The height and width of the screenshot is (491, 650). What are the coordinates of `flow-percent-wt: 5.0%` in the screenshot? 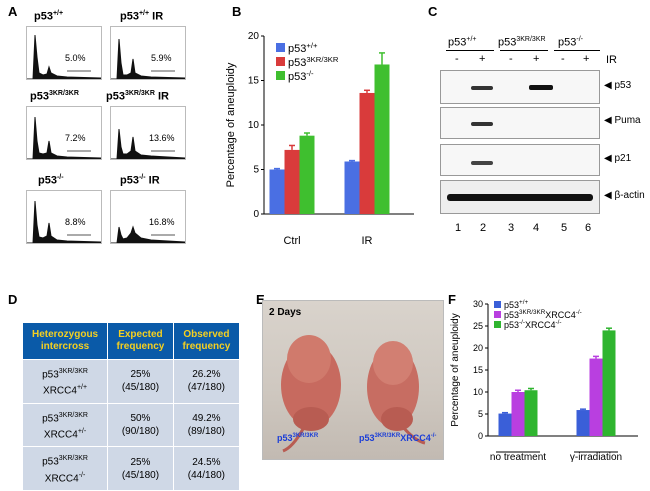 It's located at (75, 58).